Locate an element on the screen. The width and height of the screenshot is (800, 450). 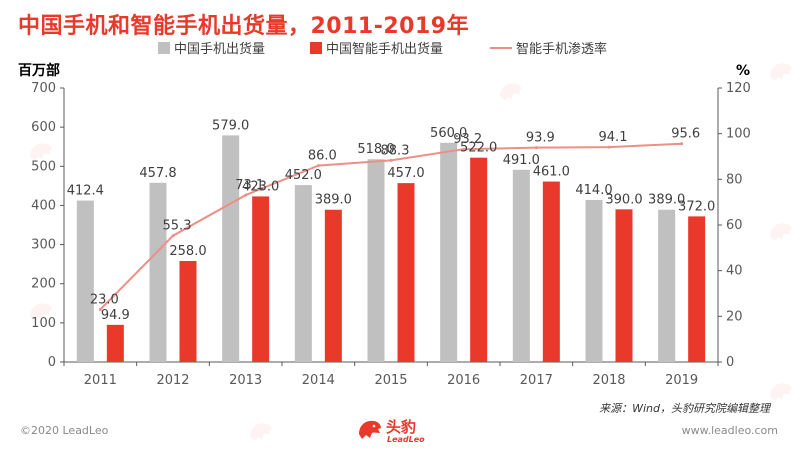
y-right-tick-label: 0 is located at coordinates (730, 362).